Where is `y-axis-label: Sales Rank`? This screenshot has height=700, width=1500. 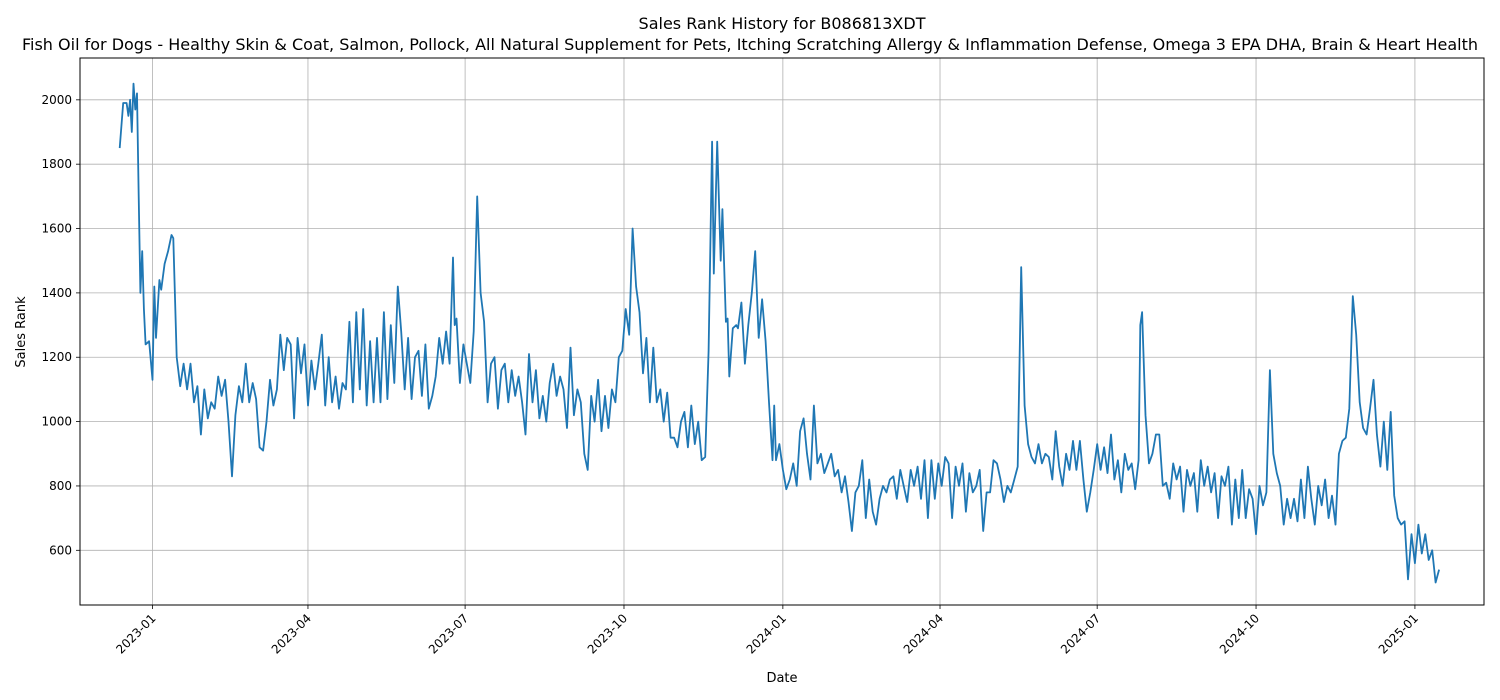 y-axis-label: Sales Rank is located at coordinates (21, 332).